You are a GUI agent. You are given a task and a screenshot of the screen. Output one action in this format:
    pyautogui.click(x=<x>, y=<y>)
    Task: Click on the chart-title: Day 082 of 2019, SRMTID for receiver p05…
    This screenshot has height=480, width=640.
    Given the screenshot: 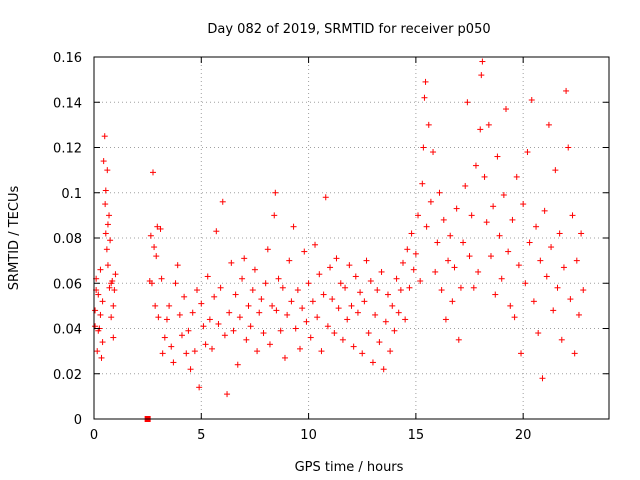 What is the action you would take?
    pyautogui.click(x=348, y=29)
    